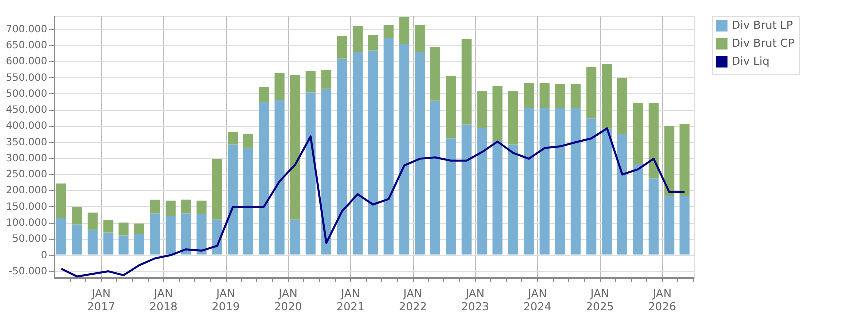 This screenshot has height=313, width=851. What do you see at coordinates (764, 43) in the screenshot?
I see `legend-label: Div Brut CP` at bounding box center [764, 43].